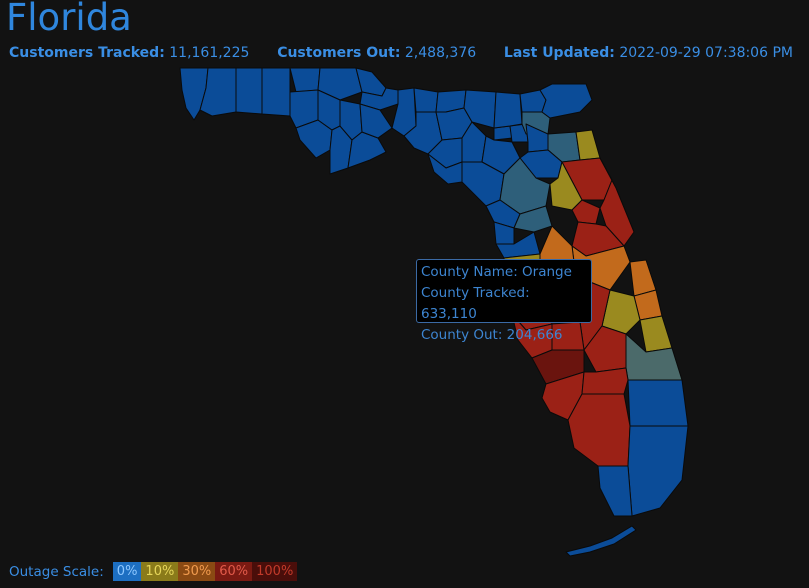 This screenshot has height=588, width=809. I want to click on county-hendry, so click(605, 381).